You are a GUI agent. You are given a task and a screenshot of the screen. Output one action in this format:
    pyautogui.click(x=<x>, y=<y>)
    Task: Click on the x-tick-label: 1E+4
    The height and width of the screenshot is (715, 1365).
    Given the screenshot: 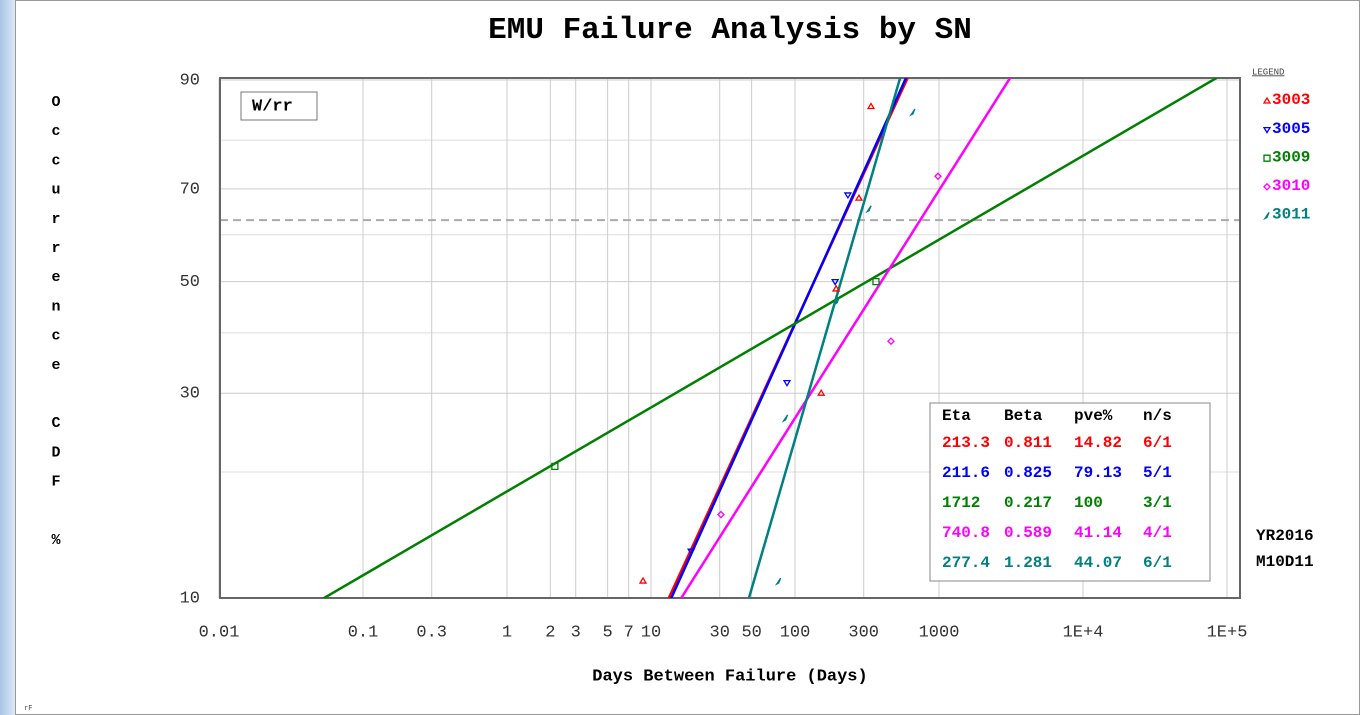 What is the action you would take?
    pyautogui.click(x=1083, y=632)
    